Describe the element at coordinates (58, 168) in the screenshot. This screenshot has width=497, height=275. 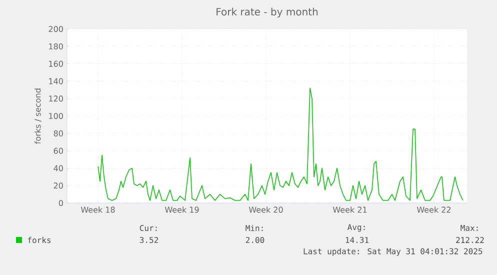
I see `y-tick-label: 40` at that location.